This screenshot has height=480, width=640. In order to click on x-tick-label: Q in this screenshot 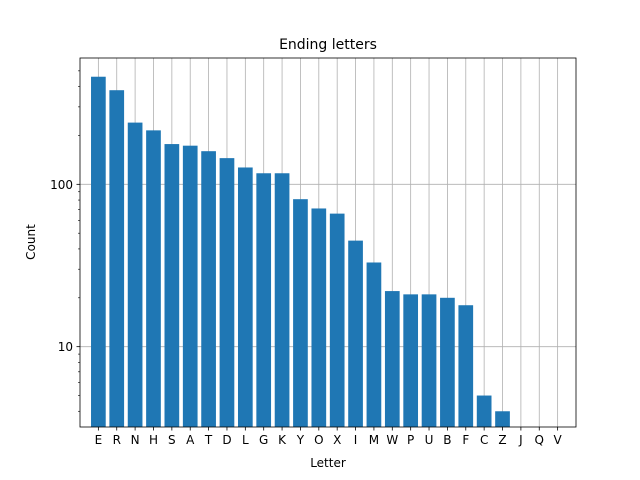, I will do `click(539, 440)`.